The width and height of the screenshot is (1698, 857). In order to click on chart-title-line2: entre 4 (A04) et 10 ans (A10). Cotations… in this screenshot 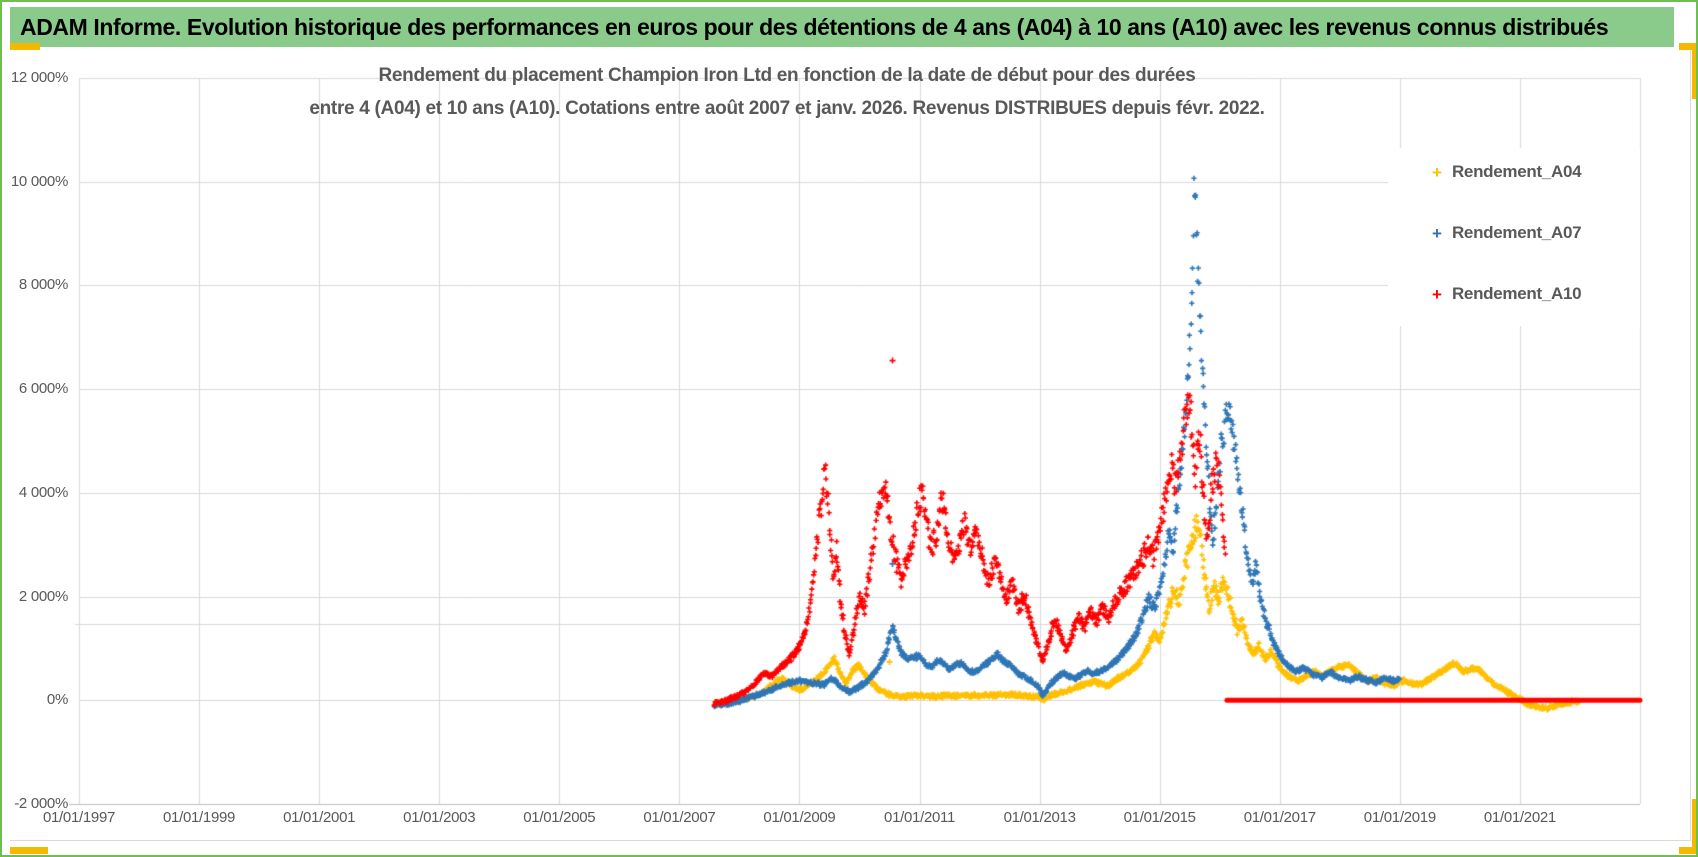, I will do `click(787, 108)`.